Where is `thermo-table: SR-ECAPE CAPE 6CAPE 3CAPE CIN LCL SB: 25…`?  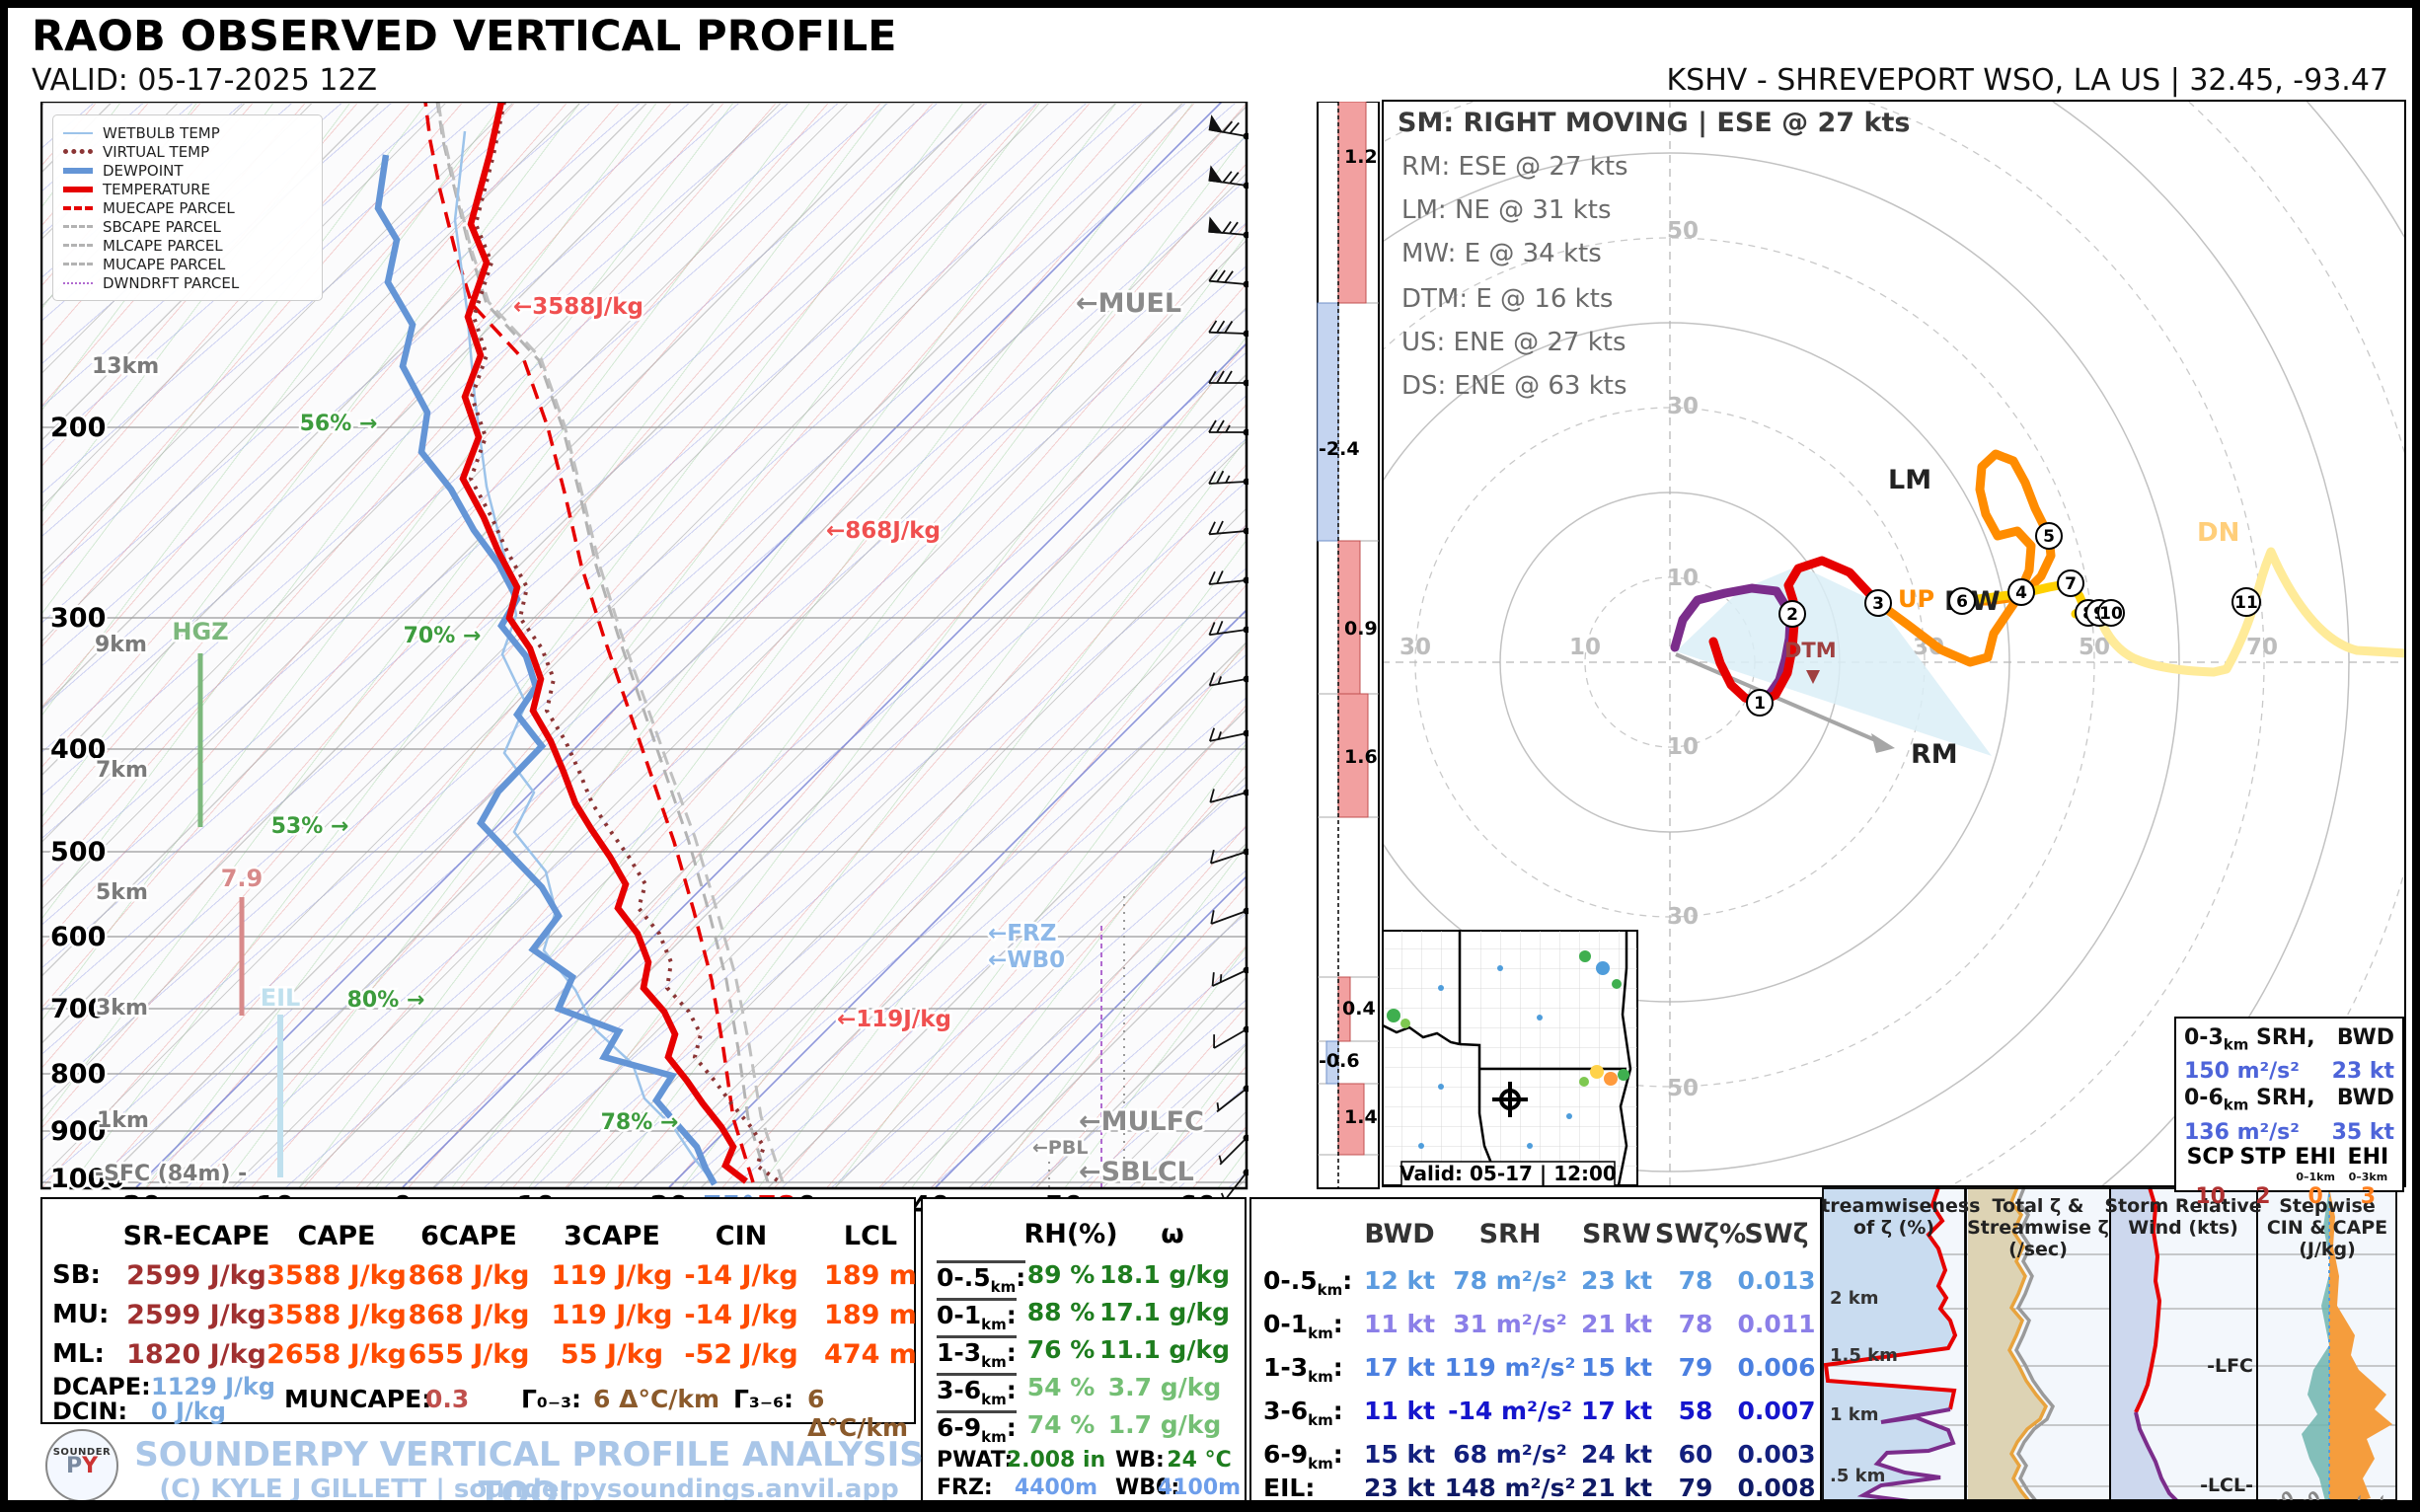
thermo-table: SR-ECAPE CAPE 6CAPE 3CAPE CIN LCL SB: 25… is located at coordinates (479, 1319).